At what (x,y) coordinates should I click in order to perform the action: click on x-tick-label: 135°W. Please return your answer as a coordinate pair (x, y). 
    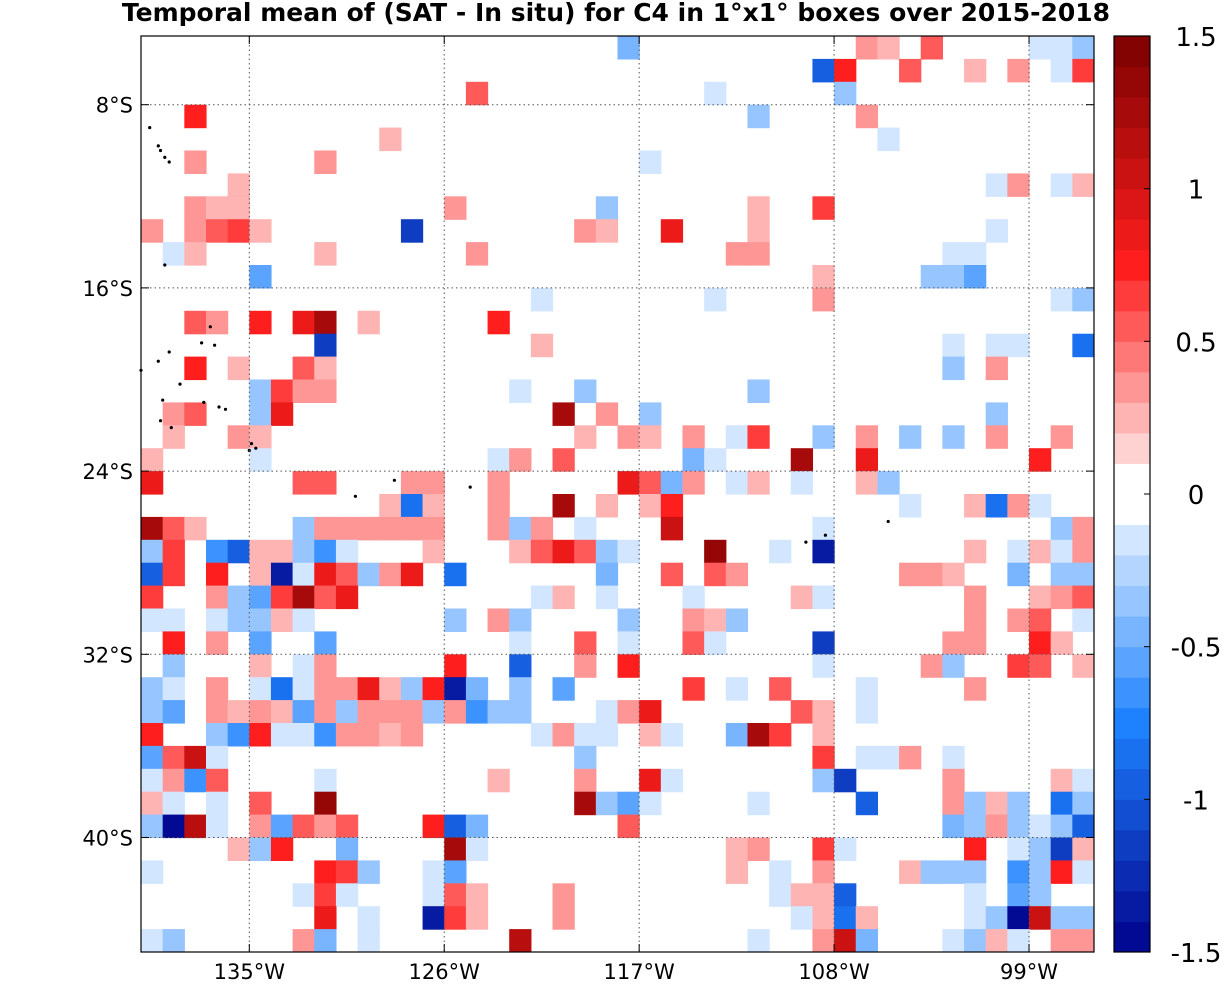
    Looking at the image, I should click on (250, 972).